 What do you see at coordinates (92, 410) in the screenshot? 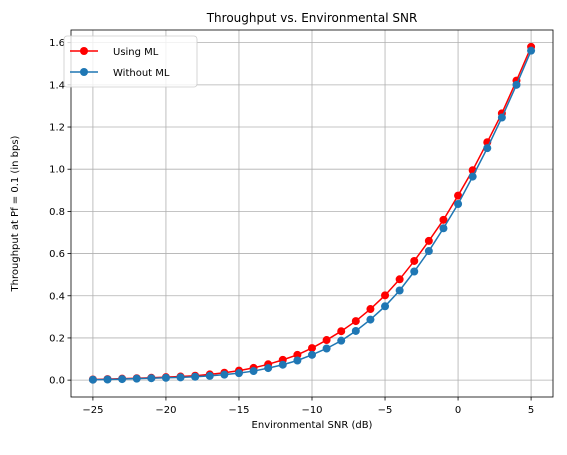
I see `x-tick-label: −25` at bounding box center [92, 410].